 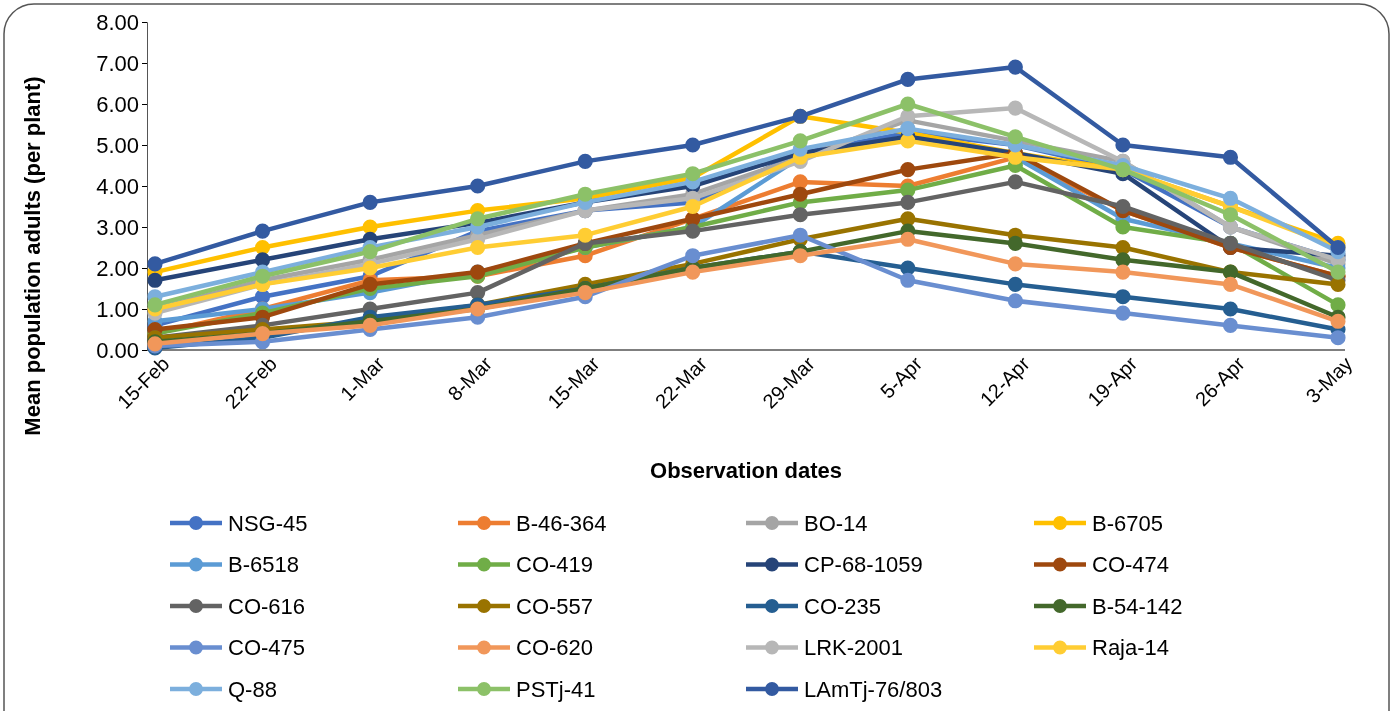 I want to click on legend-label: B-6705, so click(x=1127, y=523).